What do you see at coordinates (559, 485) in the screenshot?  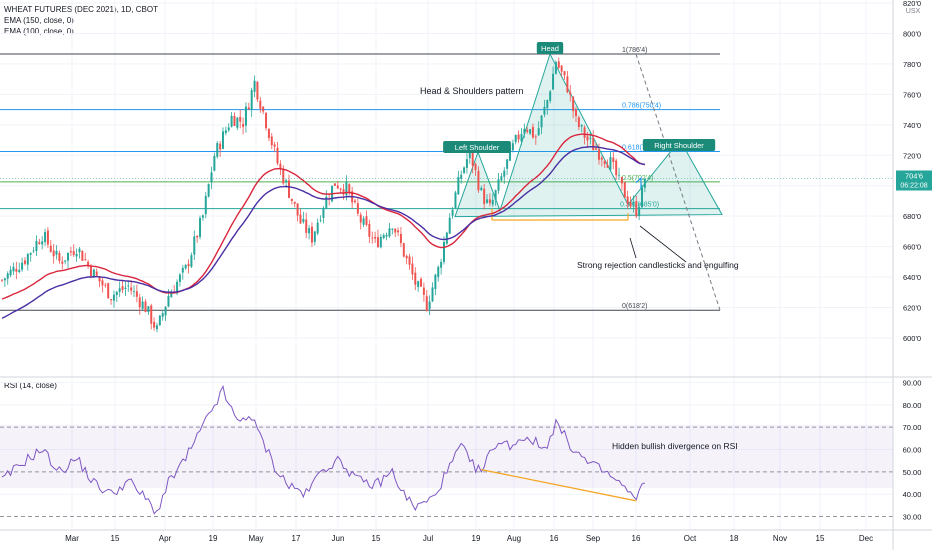 I see `divergence-line` at bounding box center [559, 485].